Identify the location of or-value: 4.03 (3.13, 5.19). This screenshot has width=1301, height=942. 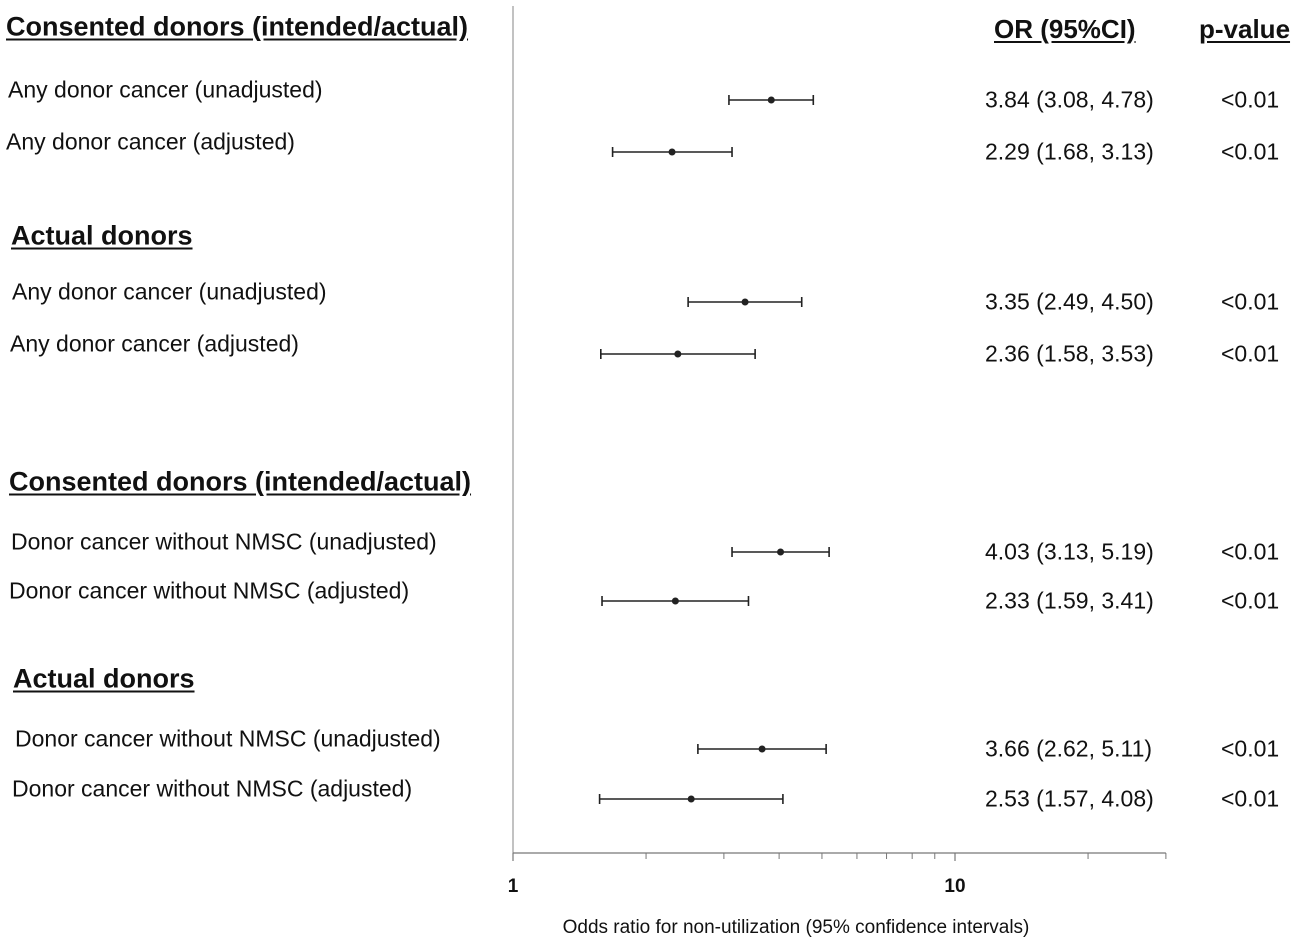
(1069, 551).